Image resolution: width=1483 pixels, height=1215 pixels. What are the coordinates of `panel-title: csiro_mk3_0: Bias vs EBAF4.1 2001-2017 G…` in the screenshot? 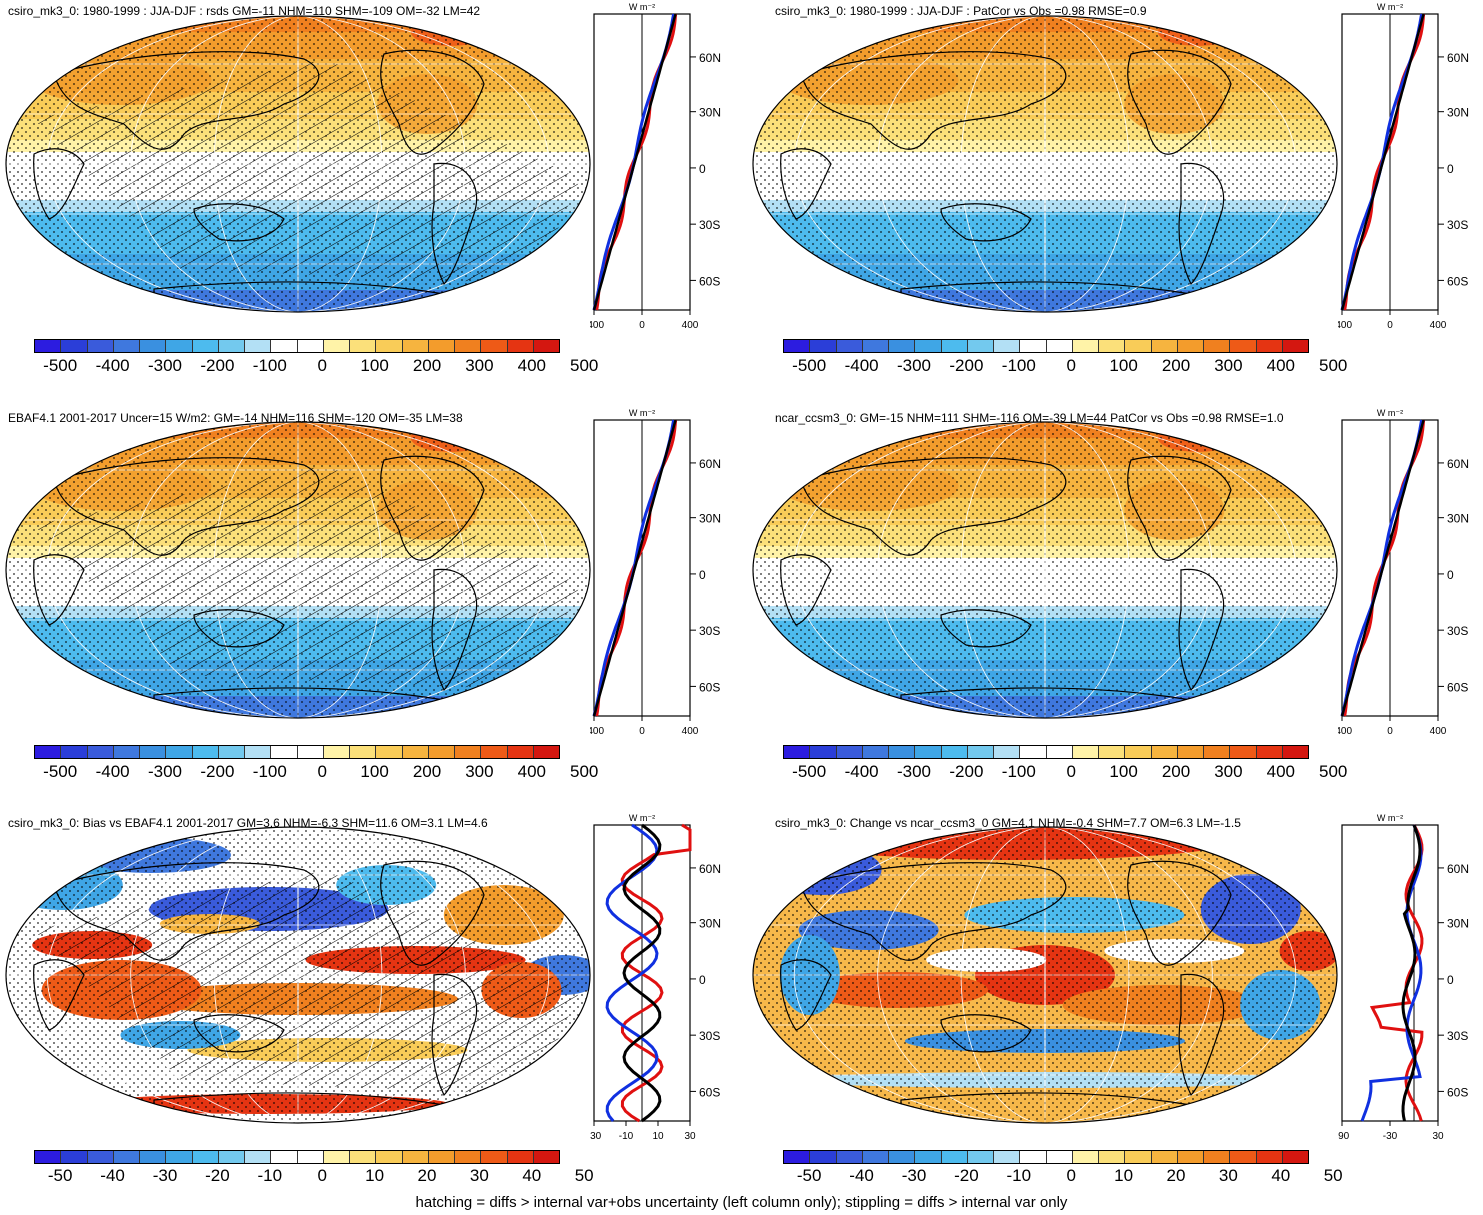 It's located at (248, 823).